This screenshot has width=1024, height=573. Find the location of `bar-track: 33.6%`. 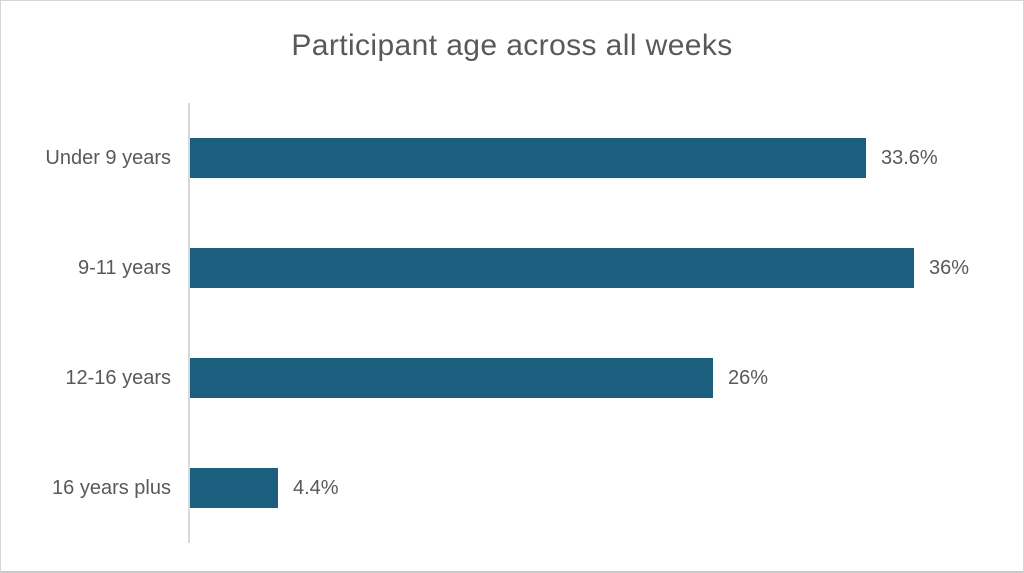

bar-track: 33.6% is located at coordinates (564, 158).